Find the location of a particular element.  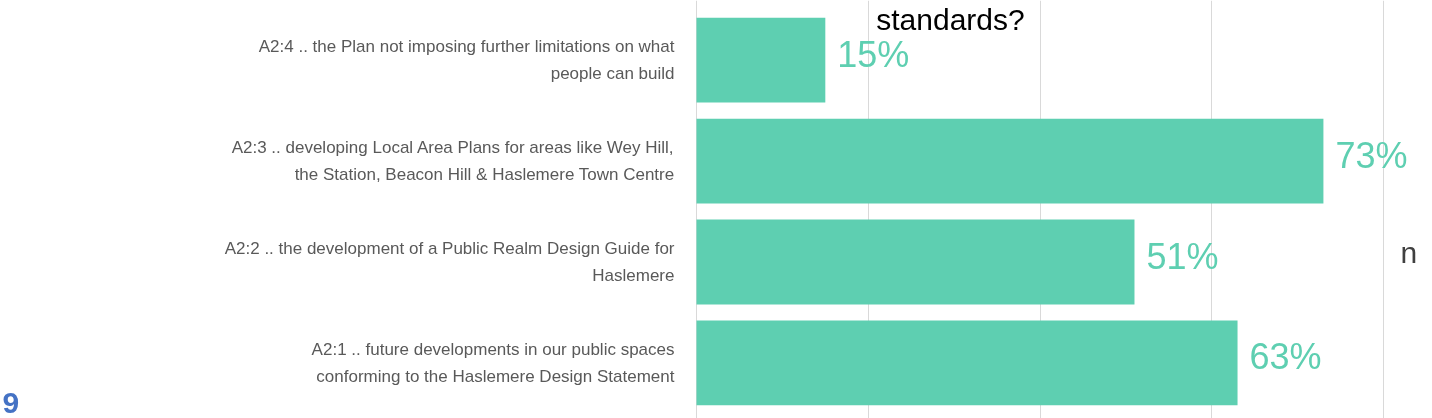

text: 9 is located at coordinates (11, 401).